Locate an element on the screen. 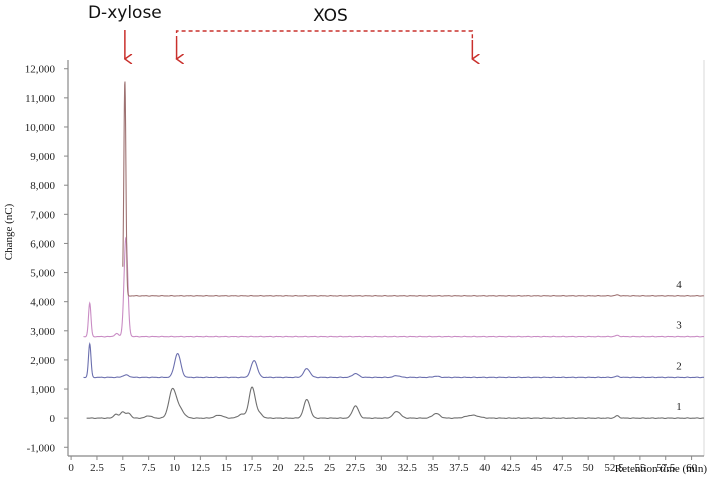 The height and width of the screenshot is (482, 710). x-tick-label: 60 is located at coordinates (692, 468).